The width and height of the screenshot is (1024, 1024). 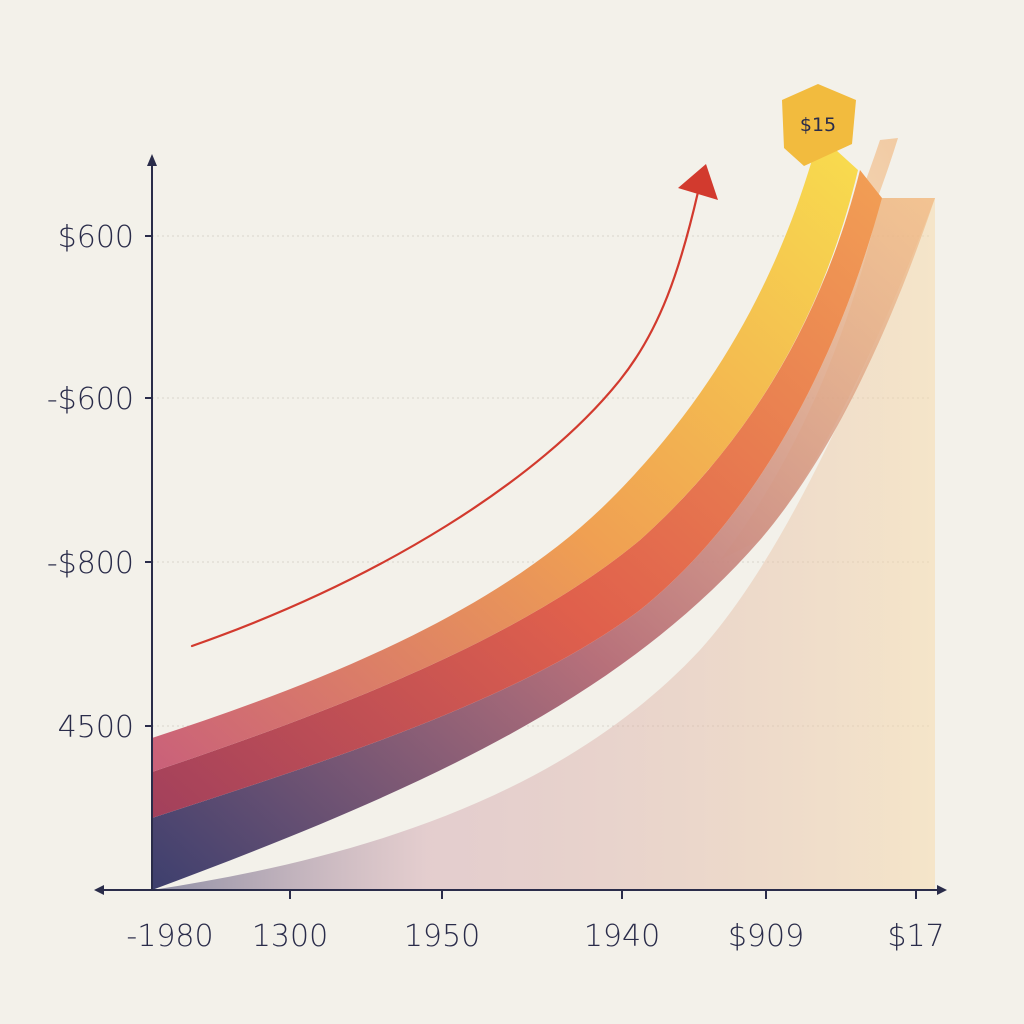 I want to click on x-tick-label-5: $17, so click(x=915, y=936).